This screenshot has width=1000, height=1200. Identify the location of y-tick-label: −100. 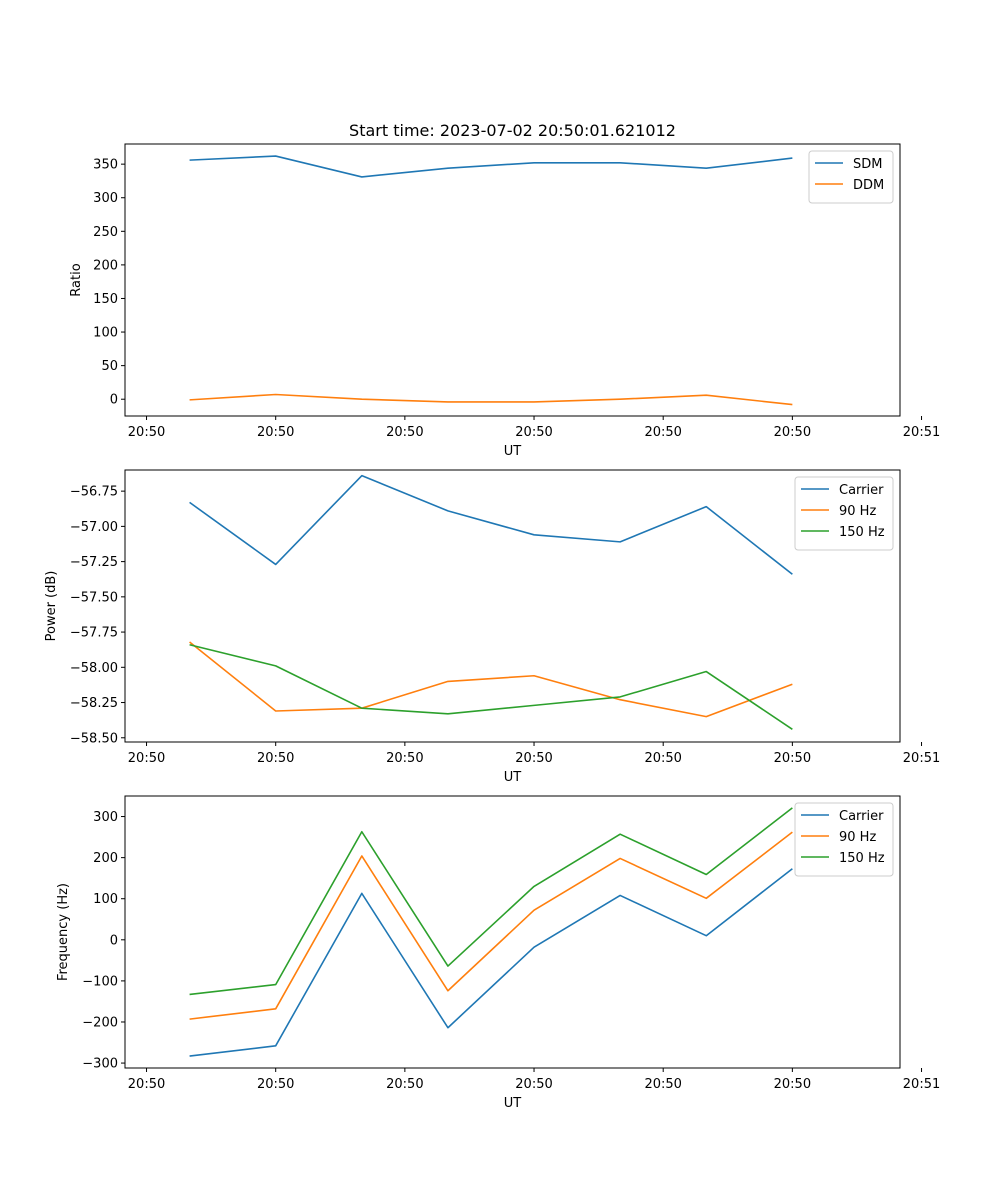
(100, 981).